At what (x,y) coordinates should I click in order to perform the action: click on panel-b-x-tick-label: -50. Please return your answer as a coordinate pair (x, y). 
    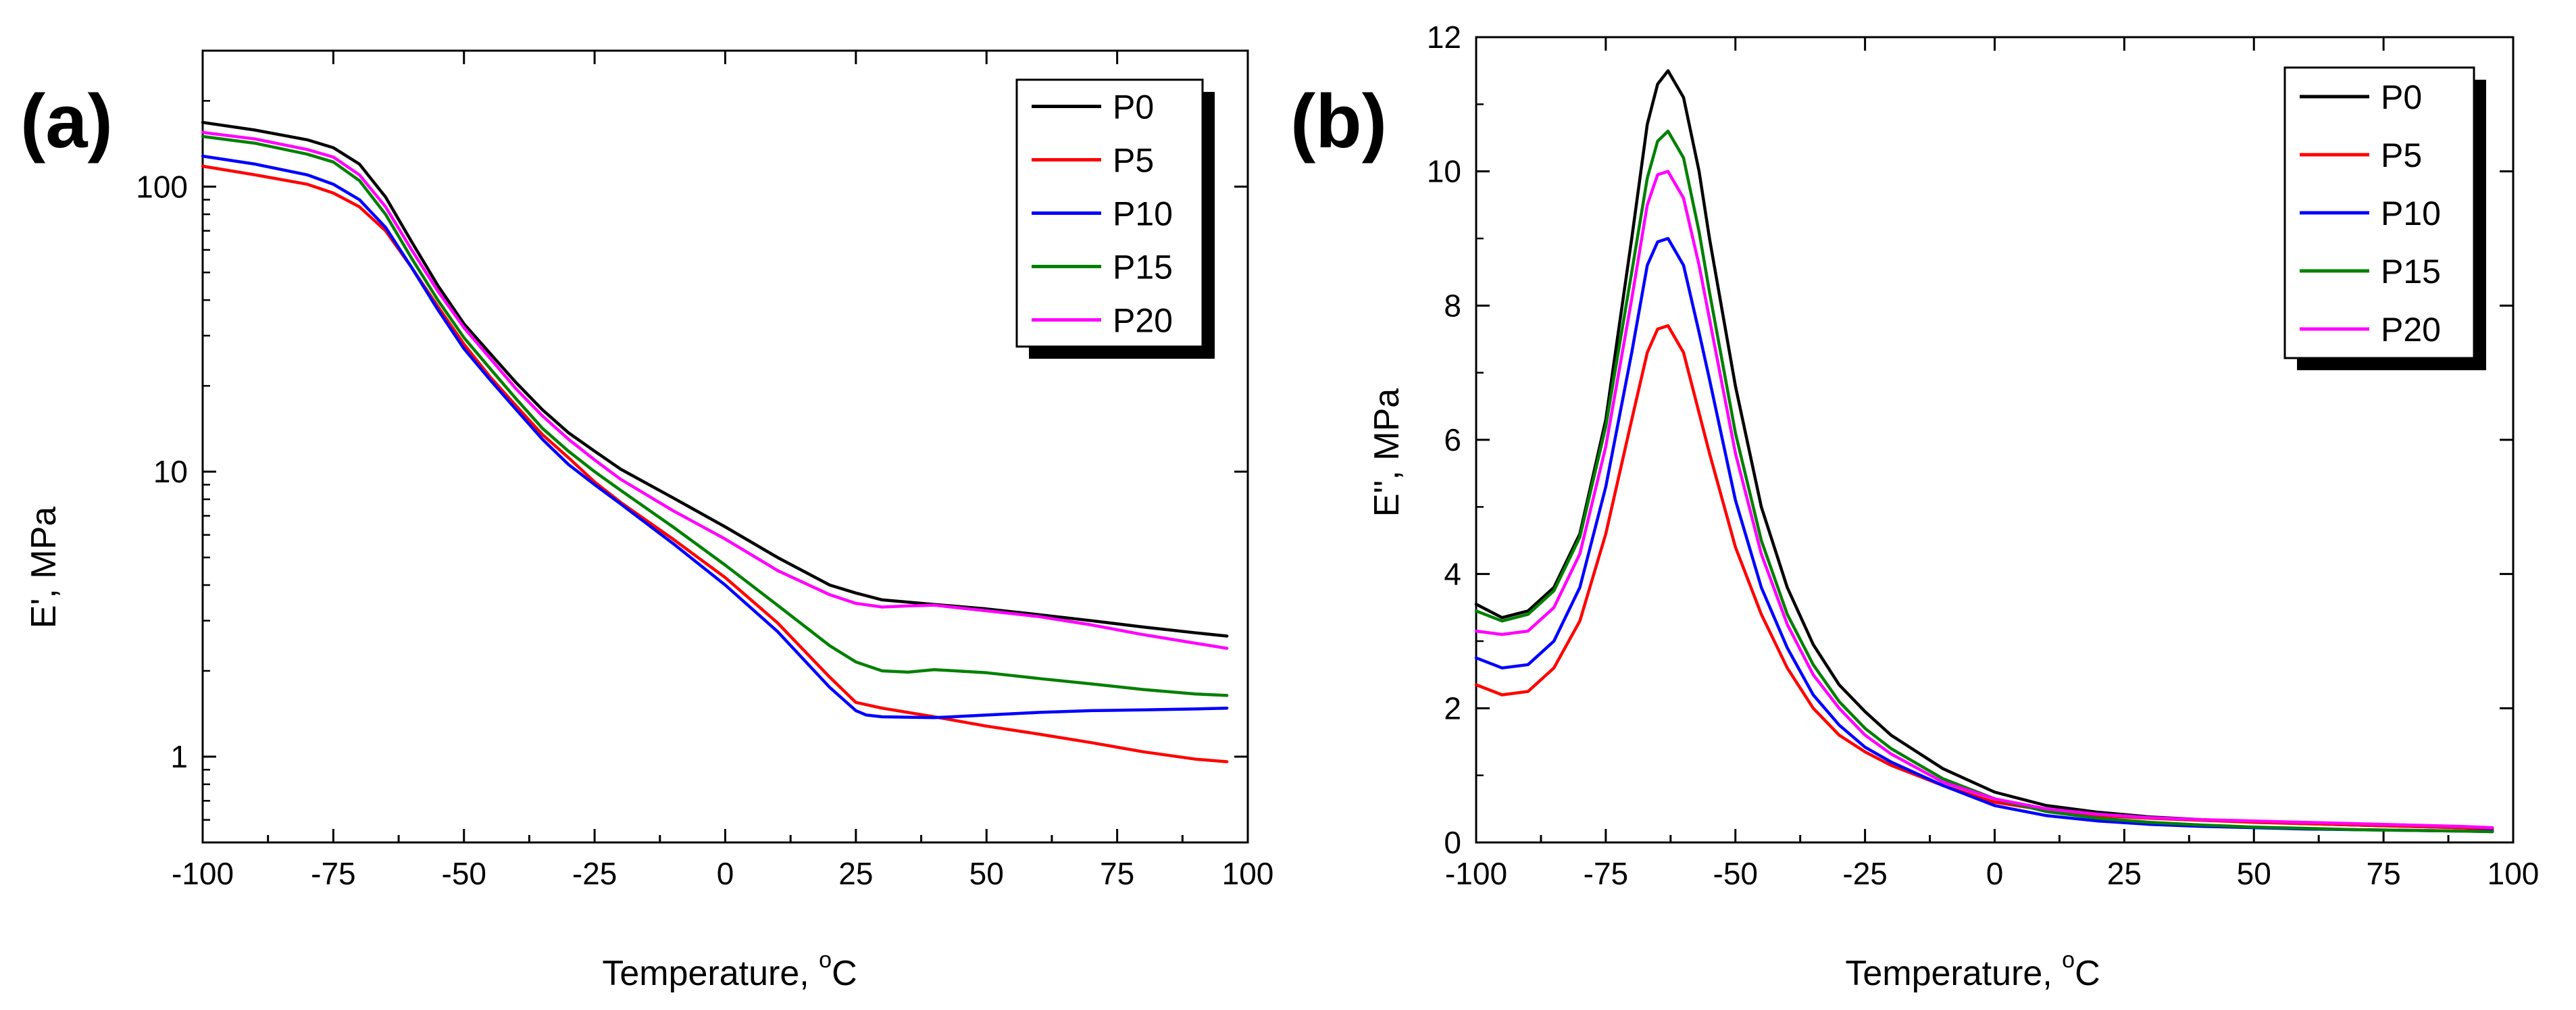
    Looking at the image, I should click on (1735, 873).